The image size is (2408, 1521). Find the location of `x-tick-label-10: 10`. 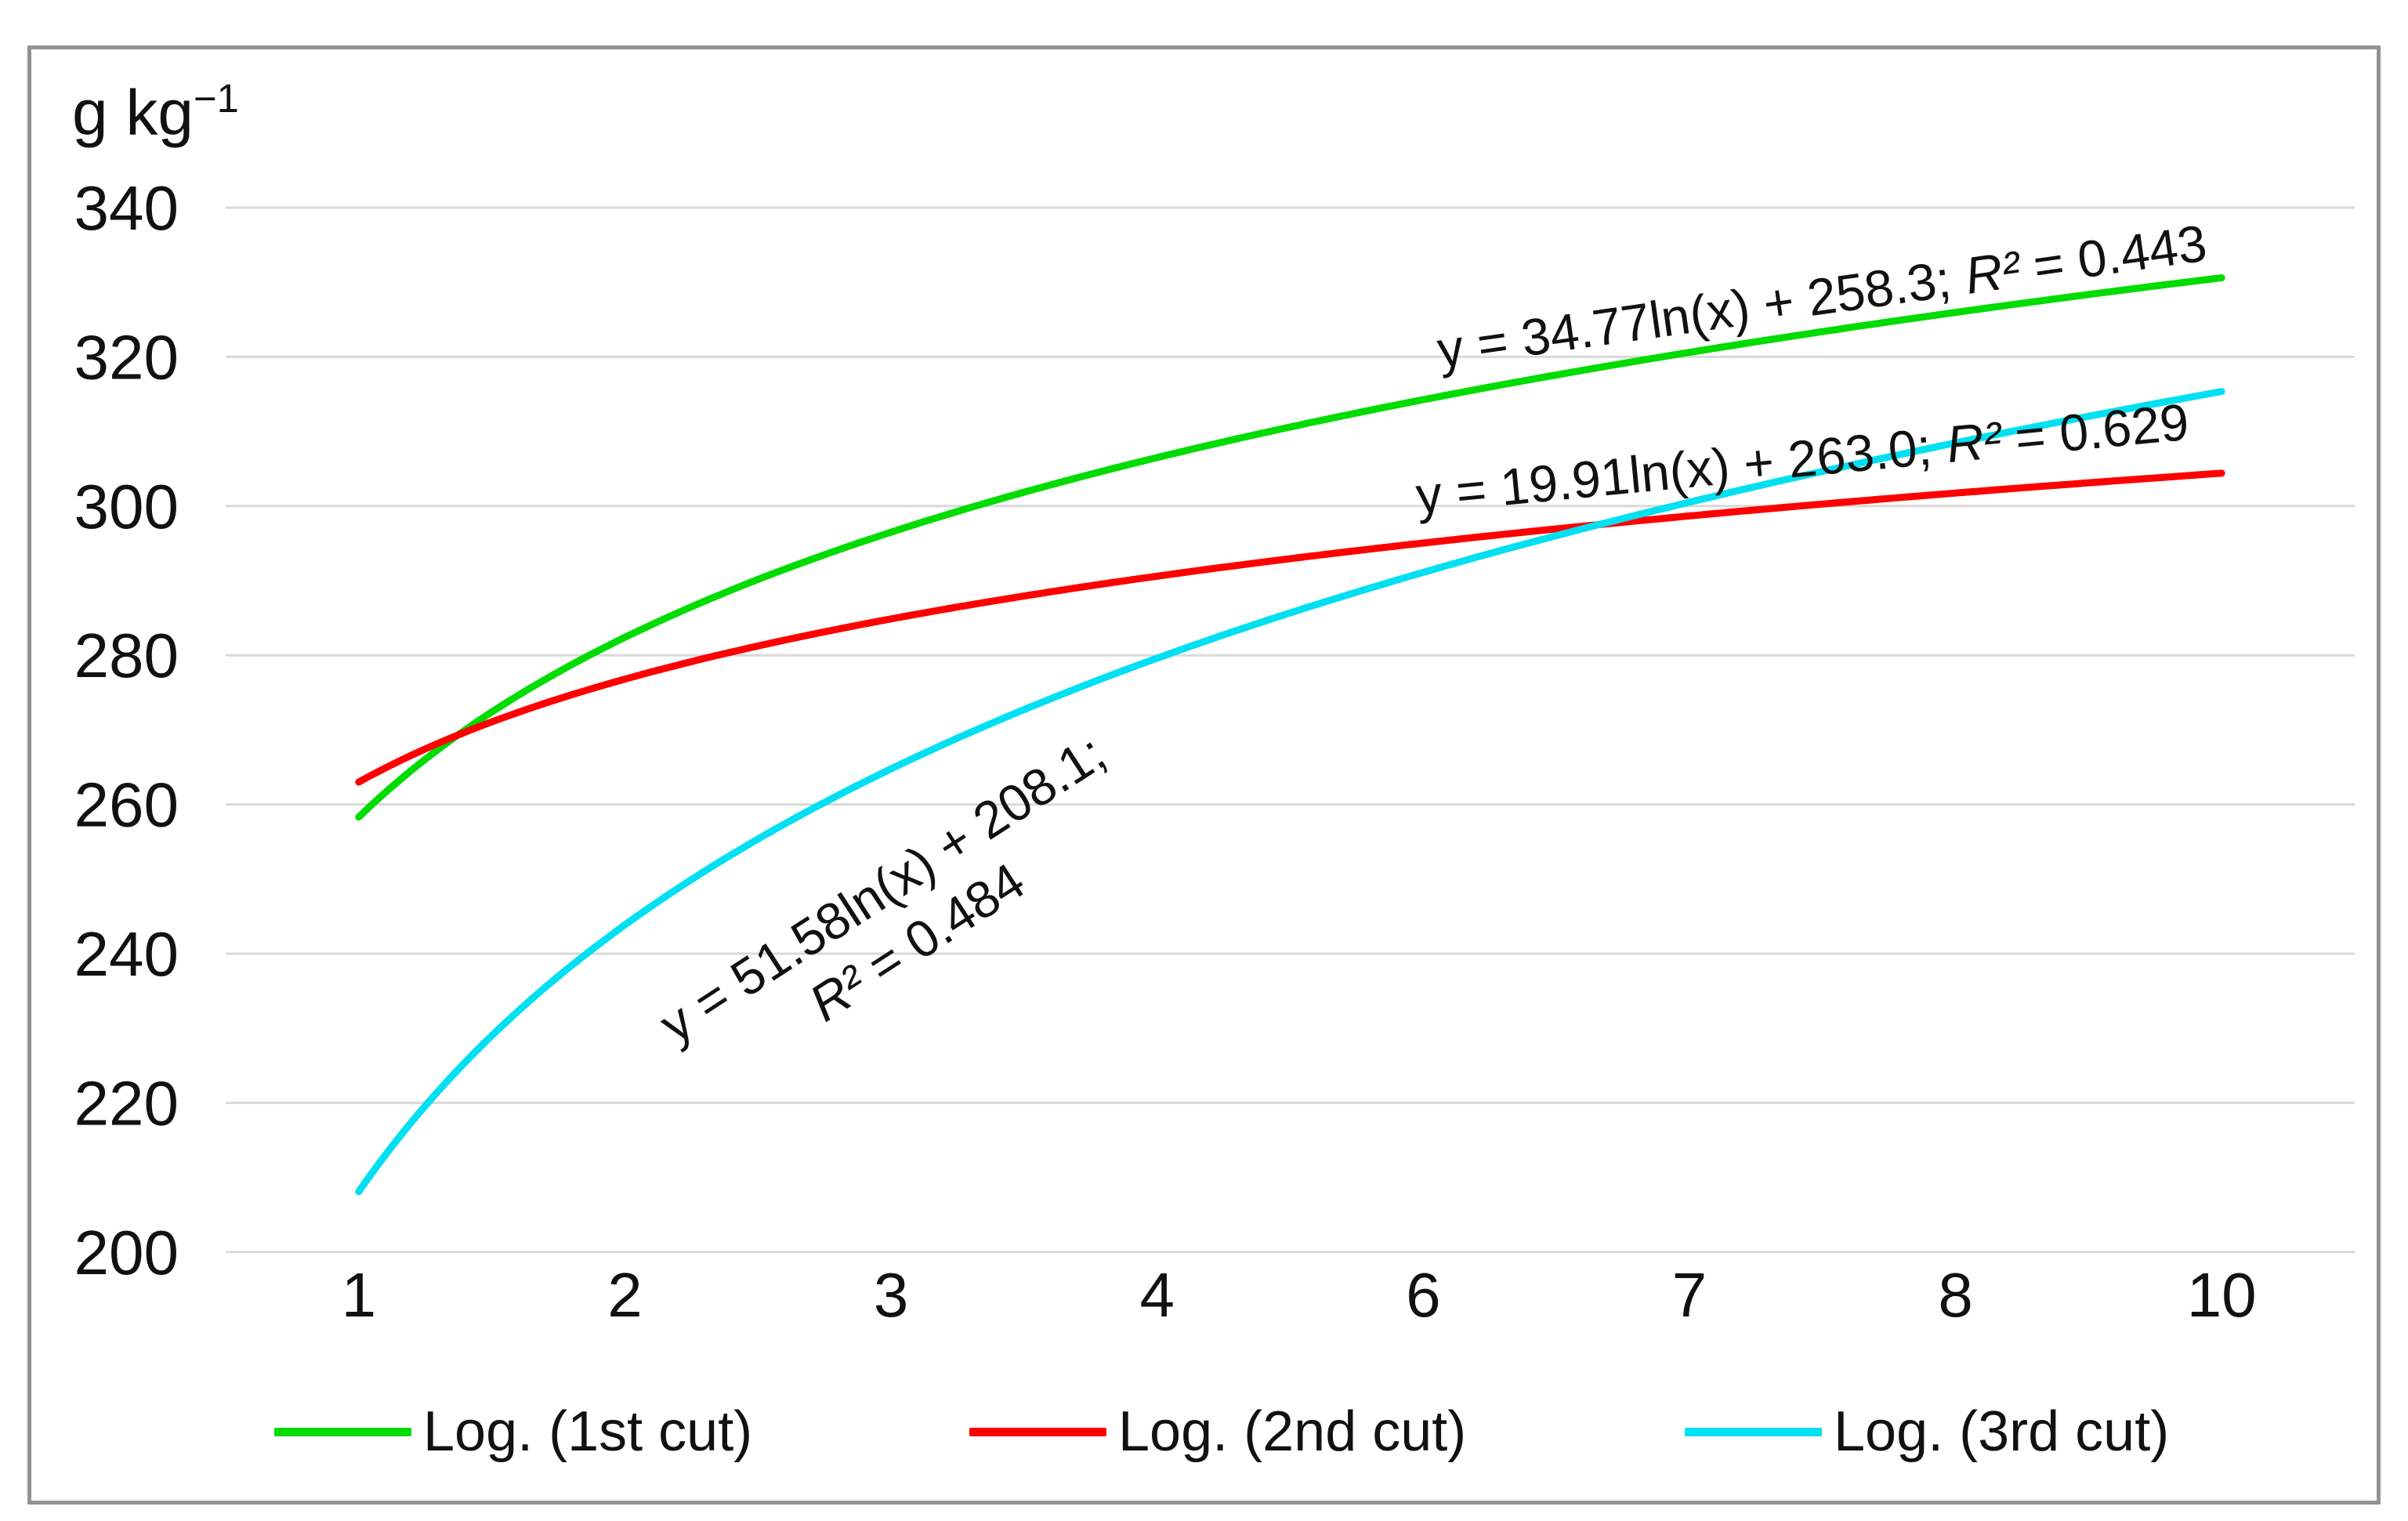

x-tick-label-10: 10 is located at coordinates (2222, 1295).